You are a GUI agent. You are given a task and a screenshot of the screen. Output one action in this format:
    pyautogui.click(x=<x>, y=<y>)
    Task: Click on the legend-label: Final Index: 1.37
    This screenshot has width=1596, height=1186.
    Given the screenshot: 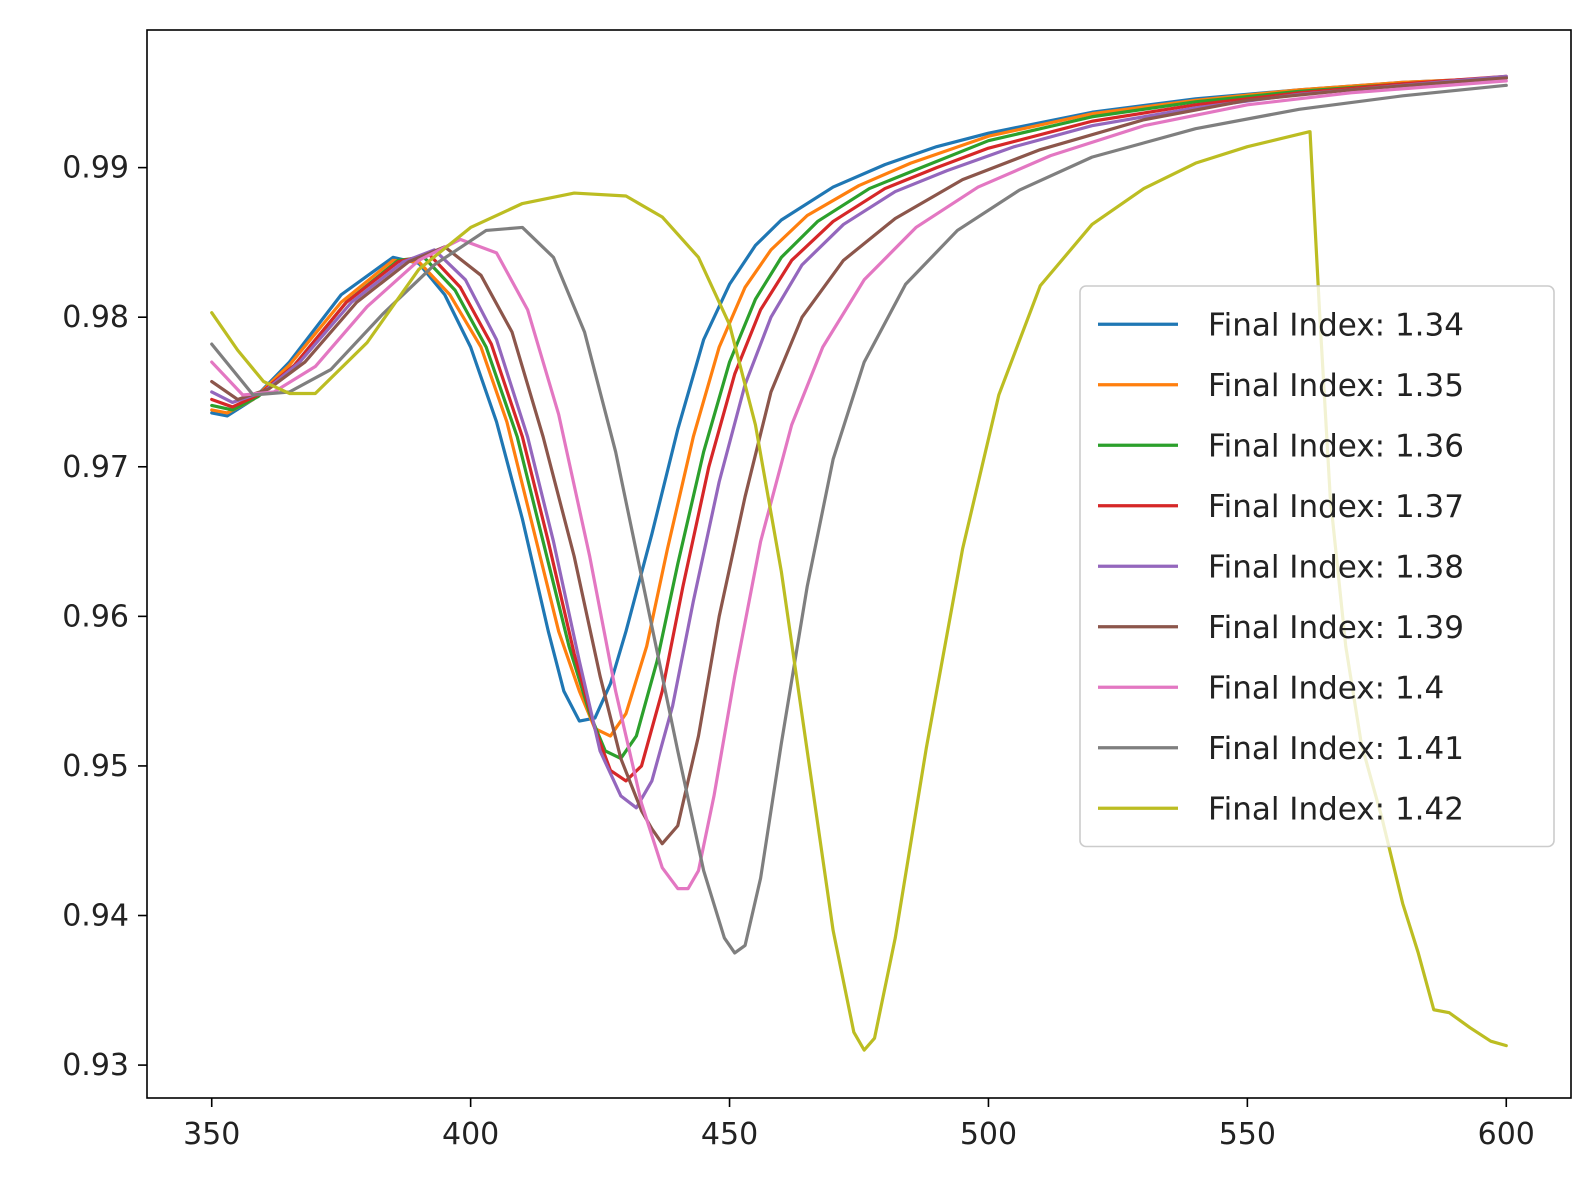 What is the action you would take?
    pyautogui.click(x=1336, y=507)
    